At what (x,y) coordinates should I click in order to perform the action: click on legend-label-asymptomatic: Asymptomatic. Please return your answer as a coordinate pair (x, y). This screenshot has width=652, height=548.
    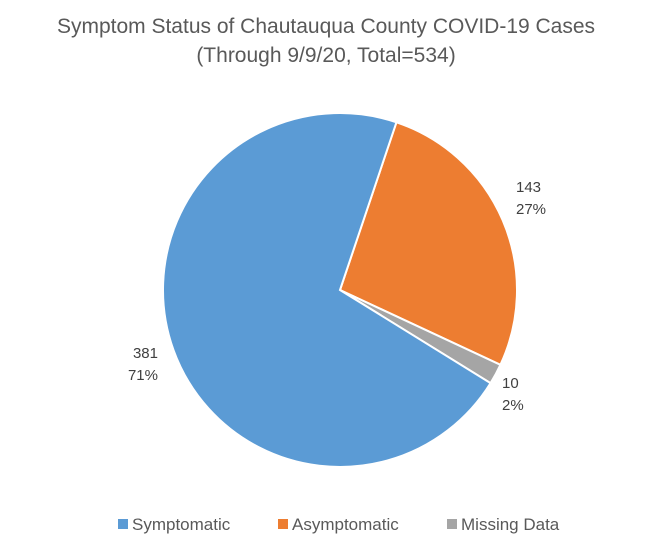
    Looking at the image, I should click on (345, 524).